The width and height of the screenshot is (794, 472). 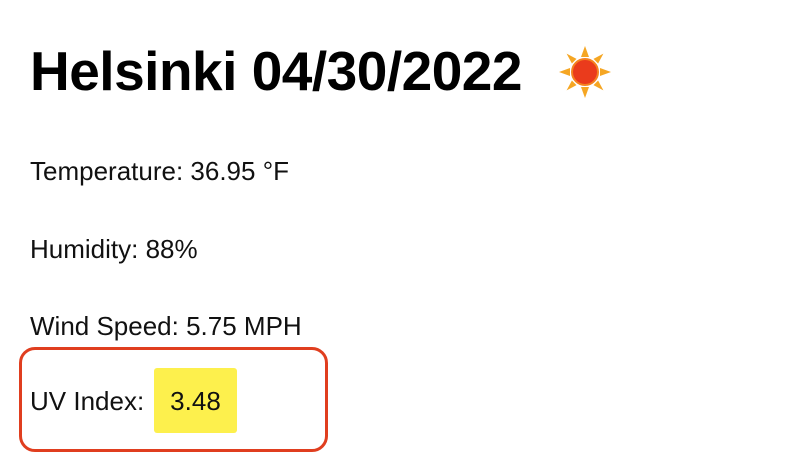 I want to click on city-date-title: Helsinki 04/30/2022, so click(x=276, y=71).